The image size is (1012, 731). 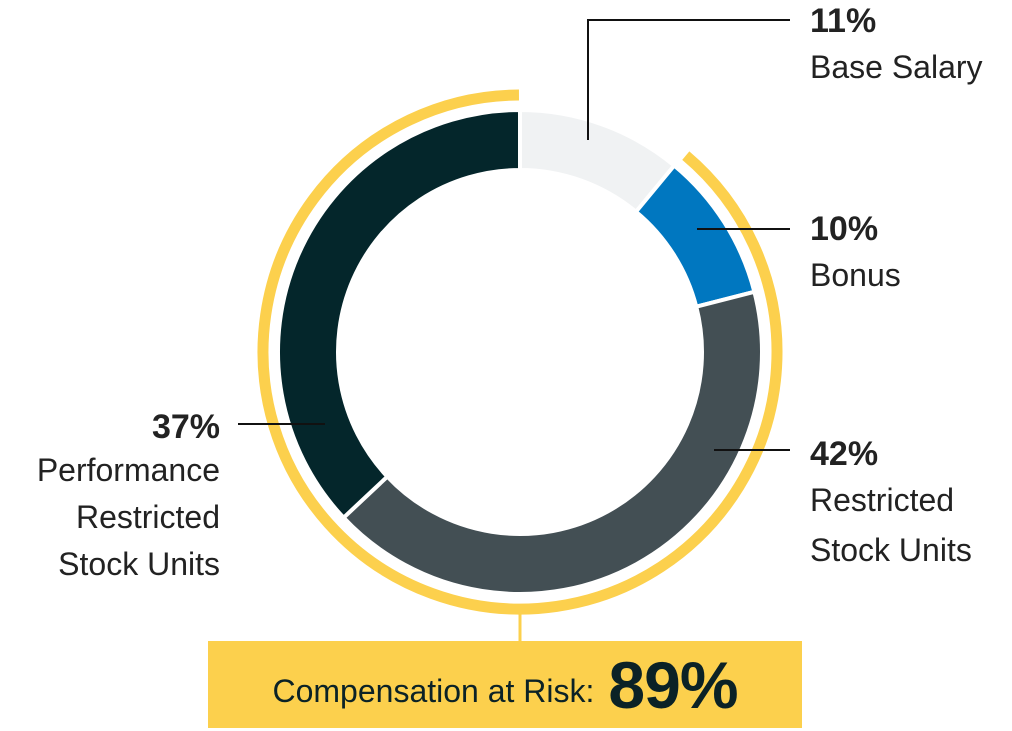 I want to click on slice-label-2-0: Restricted, so click(x=882, y=500).